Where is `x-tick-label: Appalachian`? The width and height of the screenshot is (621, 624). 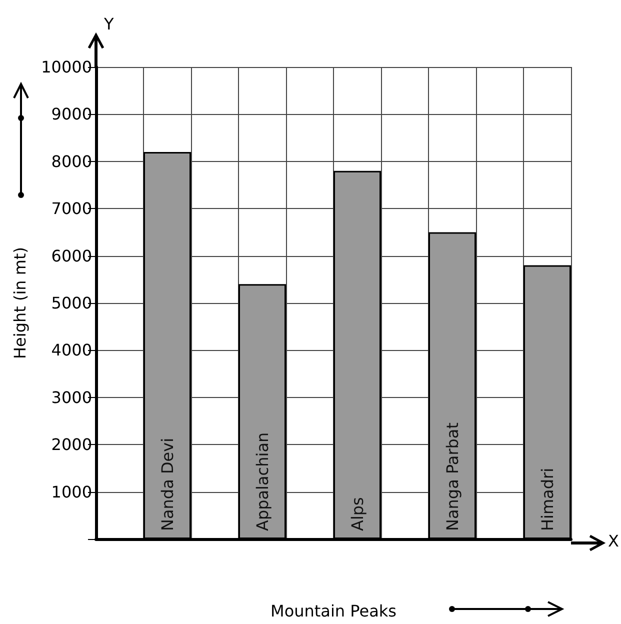
x-tick-label: Appalachian is located at coordinates (262, 481).